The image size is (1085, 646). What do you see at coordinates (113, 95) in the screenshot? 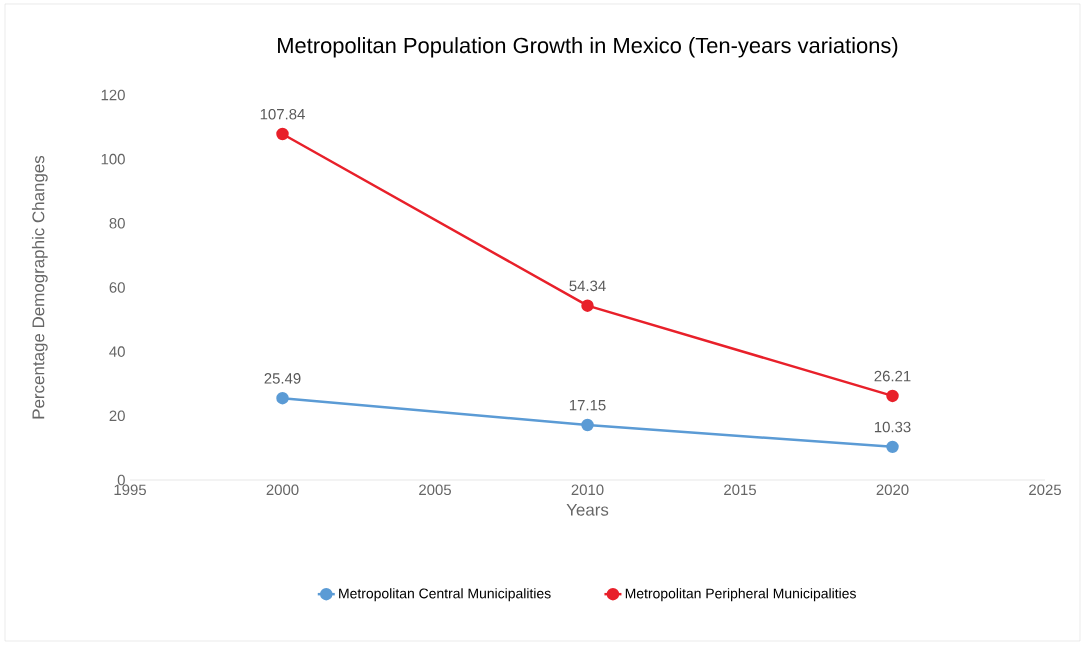
I see `y-tick-label: 120` at bounding box center [113, 95].